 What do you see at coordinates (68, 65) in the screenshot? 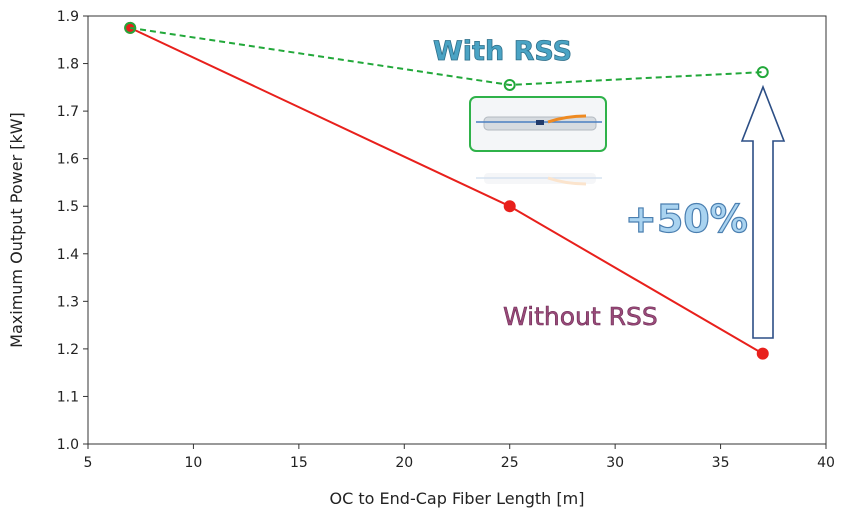
I see `y-tick-label: 1.8` at bounding box center [68, 65].